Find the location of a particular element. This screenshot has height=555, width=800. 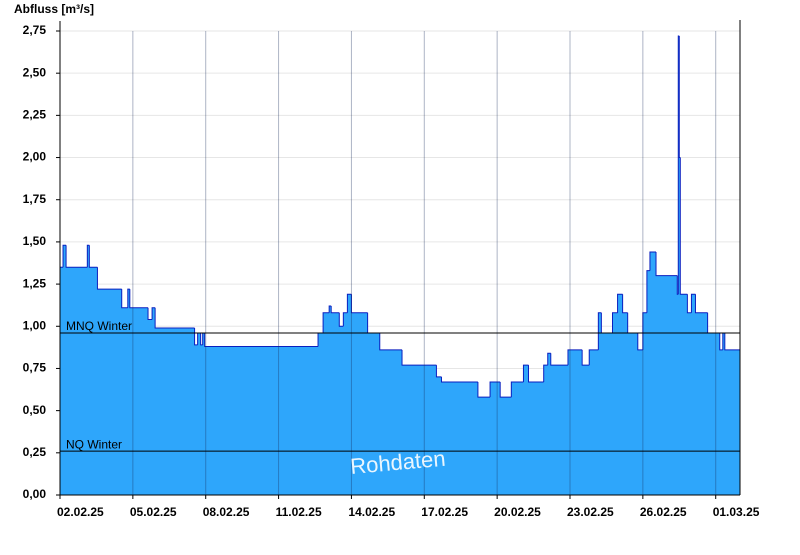

y-tick-label: 2,00 is located at coordinates (35, 157).